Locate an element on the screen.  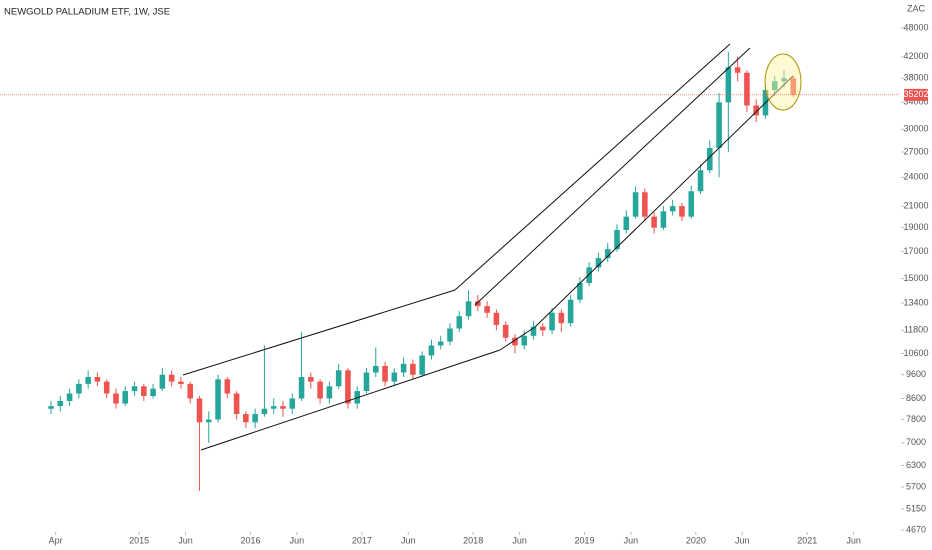
x-tick-label: Apr is located at coordinates (56, 540).